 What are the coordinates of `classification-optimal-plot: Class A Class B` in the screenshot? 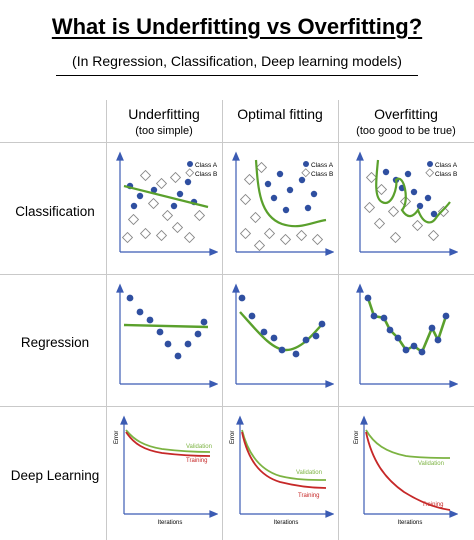 It's located at (283, 203).